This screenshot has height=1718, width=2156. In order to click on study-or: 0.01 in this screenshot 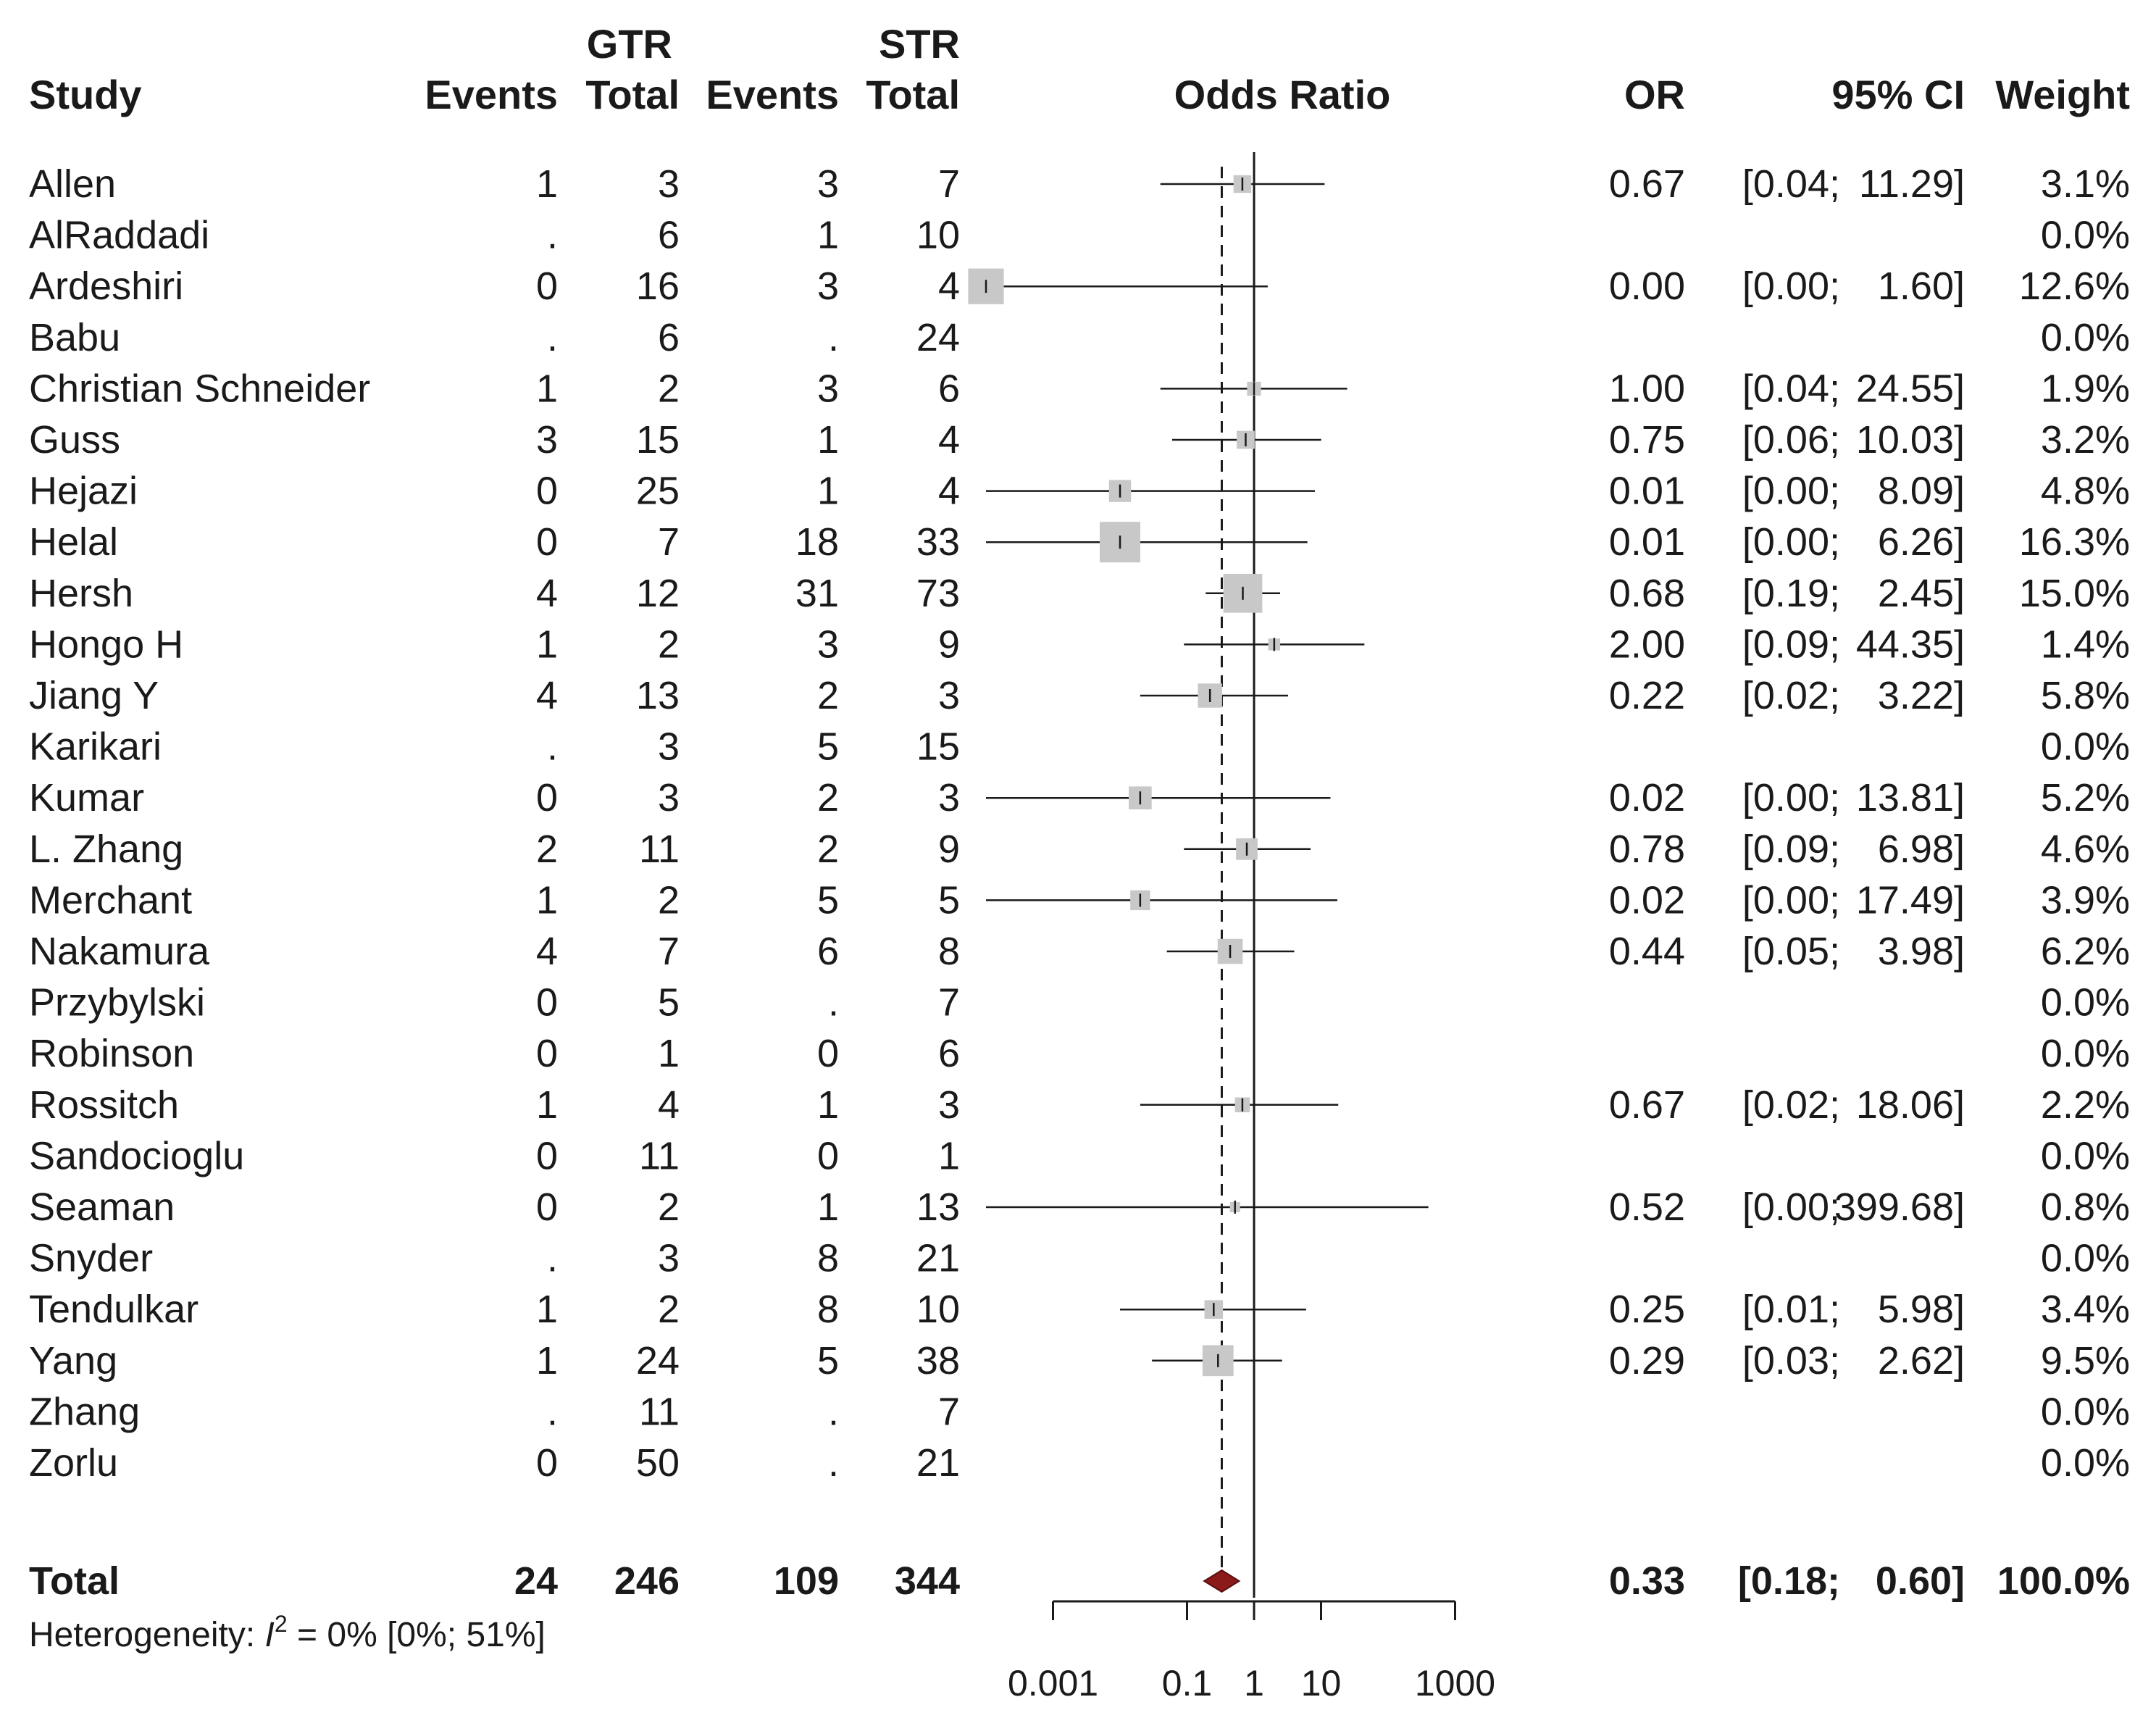, I will do `click(1647, 491)`.